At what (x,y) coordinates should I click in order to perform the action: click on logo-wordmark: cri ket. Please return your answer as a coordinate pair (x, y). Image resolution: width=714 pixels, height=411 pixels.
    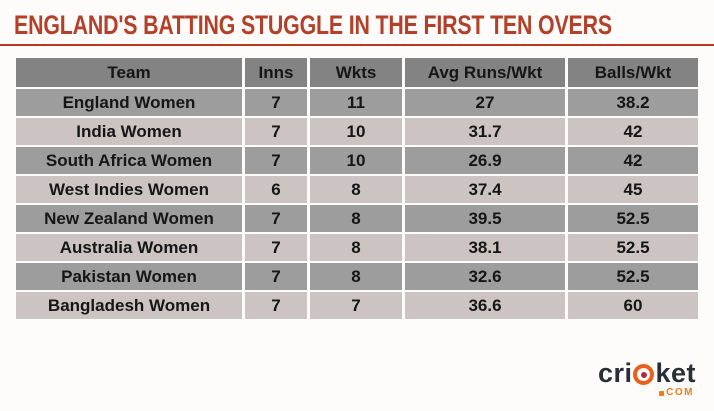
    Looking at the image, I should click on (647, 373).